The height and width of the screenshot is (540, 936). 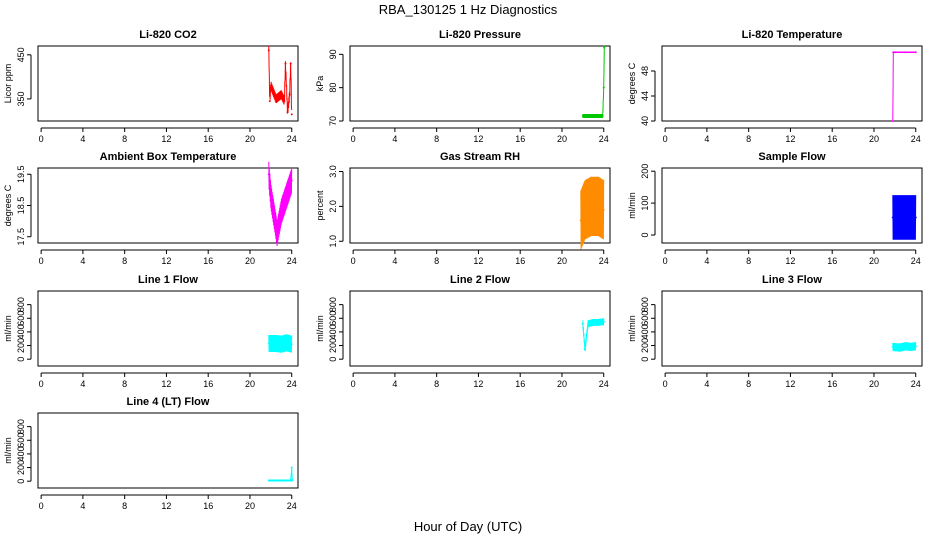 What do you see at coordinates (333, 121) in the screenshot?
I see `y-tick-label: 70` at bounding box center [333, 121].